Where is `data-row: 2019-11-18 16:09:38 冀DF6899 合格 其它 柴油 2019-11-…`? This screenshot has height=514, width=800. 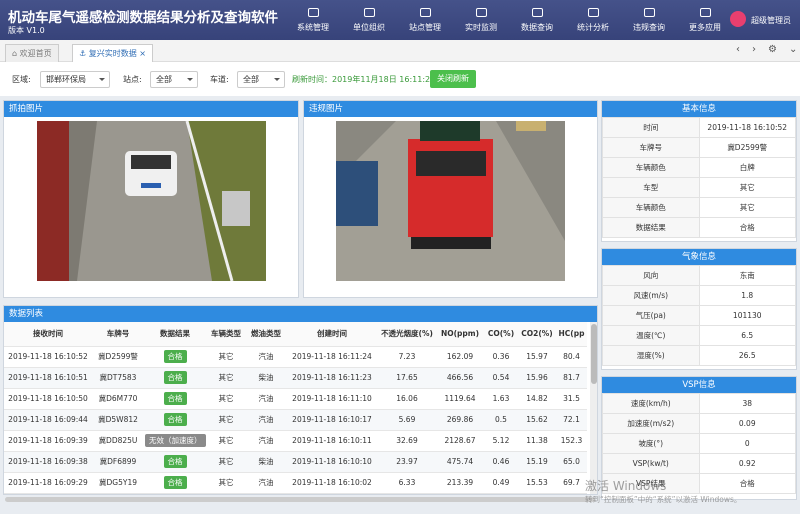
data-row: 2019-11-18 16:09:38 冀DF6899 合格 其它 柴油 2019-11-… is located at coordinates (295, 462).